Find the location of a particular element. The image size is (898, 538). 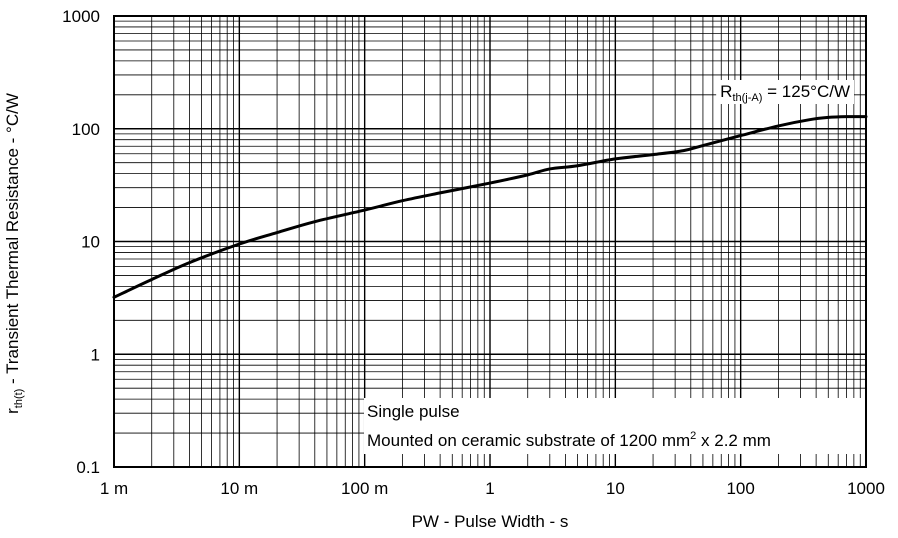

mounting-rest: x 2.2 mm is located at coordinates (733, 440).